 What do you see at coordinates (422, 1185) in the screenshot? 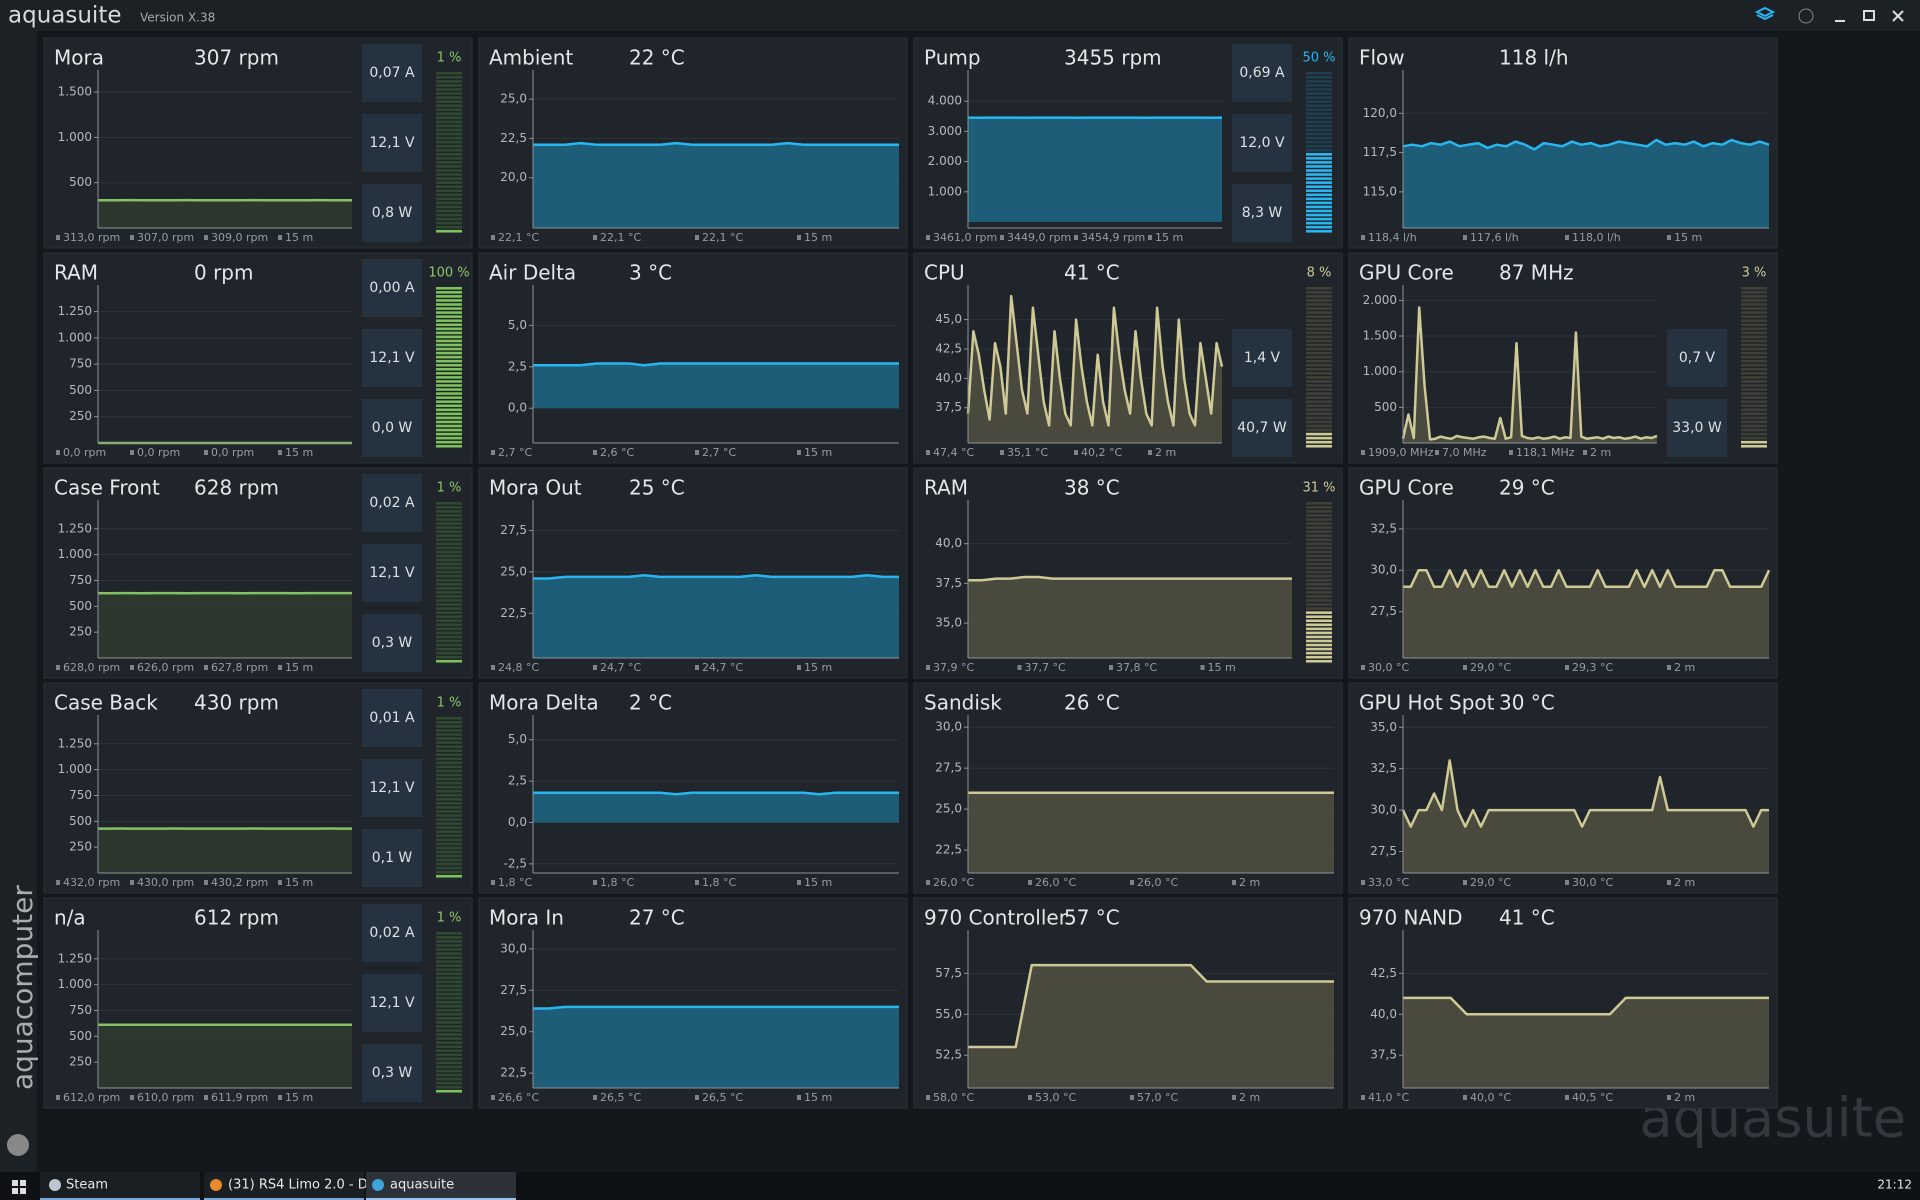
I see `taskbar-item: aquasuite` at bounding box center [422, 1185].